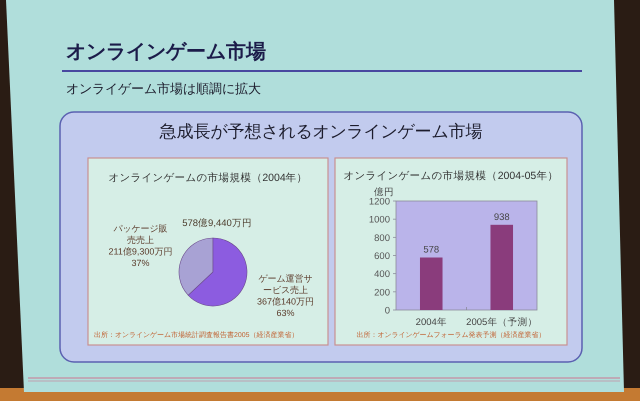 This screenshot has height=401, width=640. Describe the element at coordinates (382, 292) in the screenshot. I see `y-tick-label: 200` at that location.